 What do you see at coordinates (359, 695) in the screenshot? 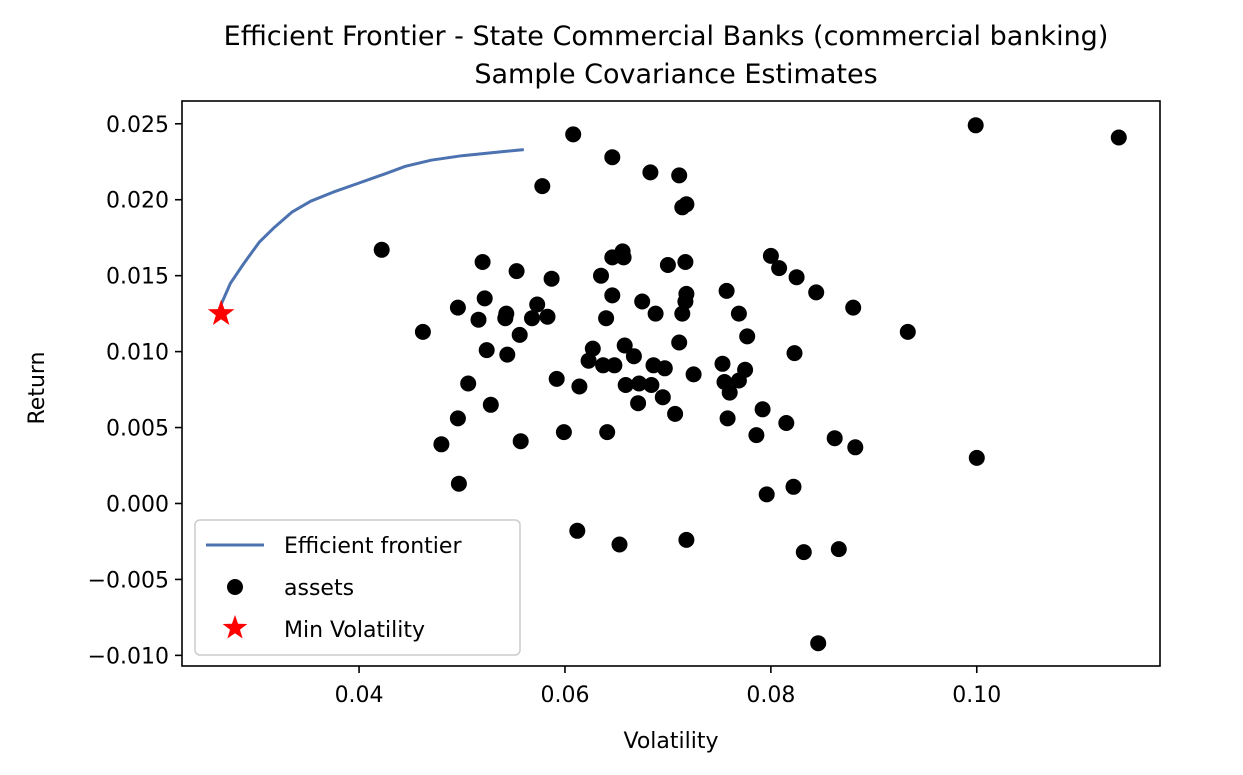
I see `x-tick-label: 0.04` at bounding box center [359, 695].